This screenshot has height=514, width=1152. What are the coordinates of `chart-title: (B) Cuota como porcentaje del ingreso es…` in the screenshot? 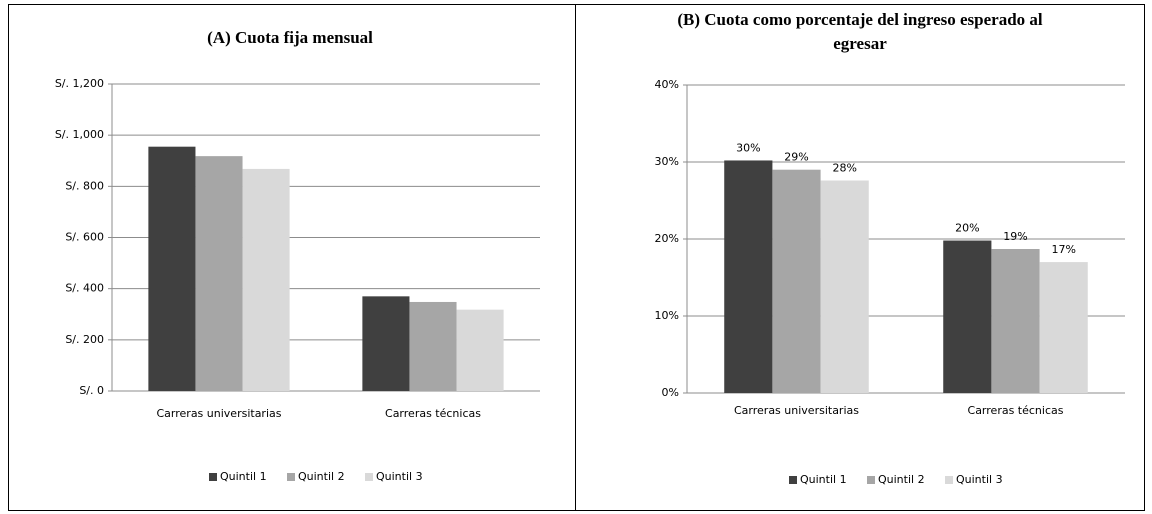 It's located at (860, 31).